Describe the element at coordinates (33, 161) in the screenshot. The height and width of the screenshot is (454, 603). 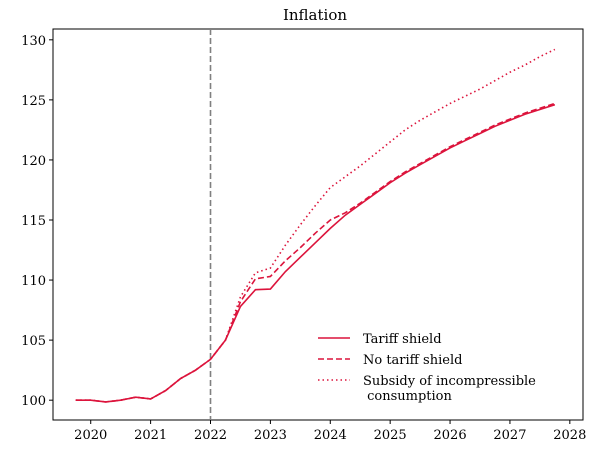
I see `y-tick-label: 120` at that location.